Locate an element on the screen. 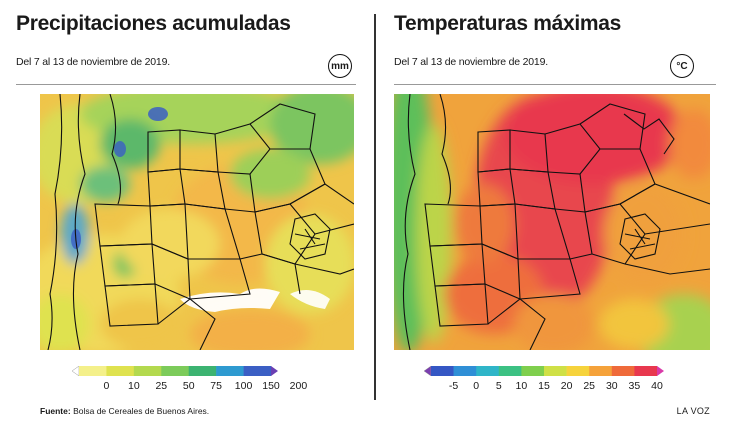 The width and height of the screenshot is (750, 422). precipitation-legend-label: 50 is located at coordinates (188, 386).